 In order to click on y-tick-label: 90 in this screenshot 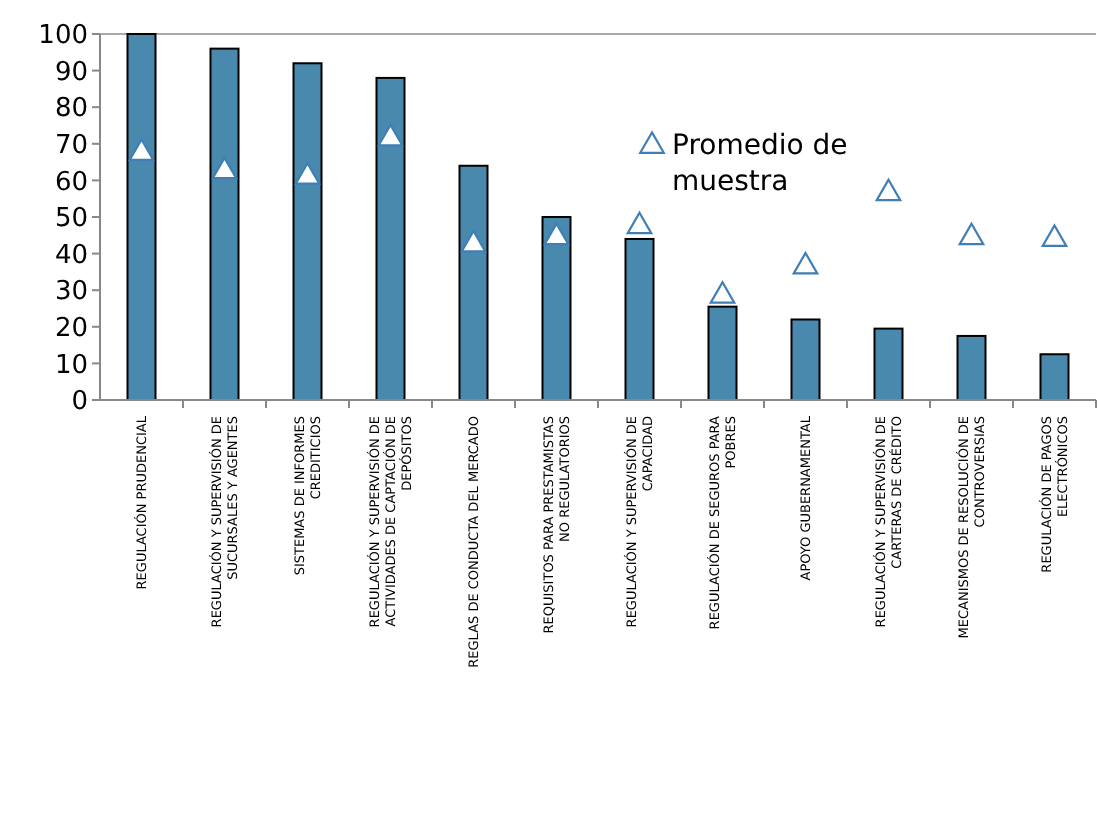, I will do `click(71, 72)`.